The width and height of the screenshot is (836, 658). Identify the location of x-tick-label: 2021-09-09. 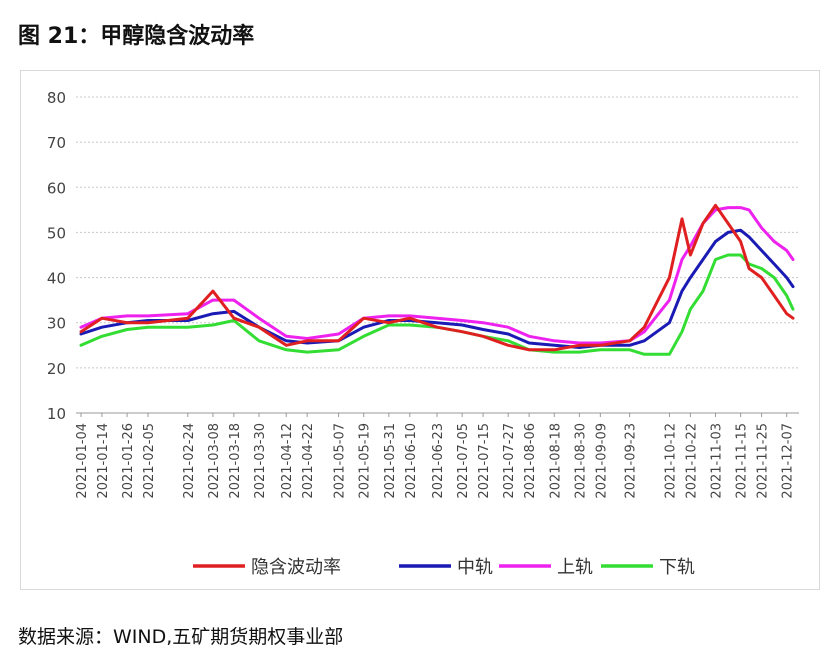
(601, 461).